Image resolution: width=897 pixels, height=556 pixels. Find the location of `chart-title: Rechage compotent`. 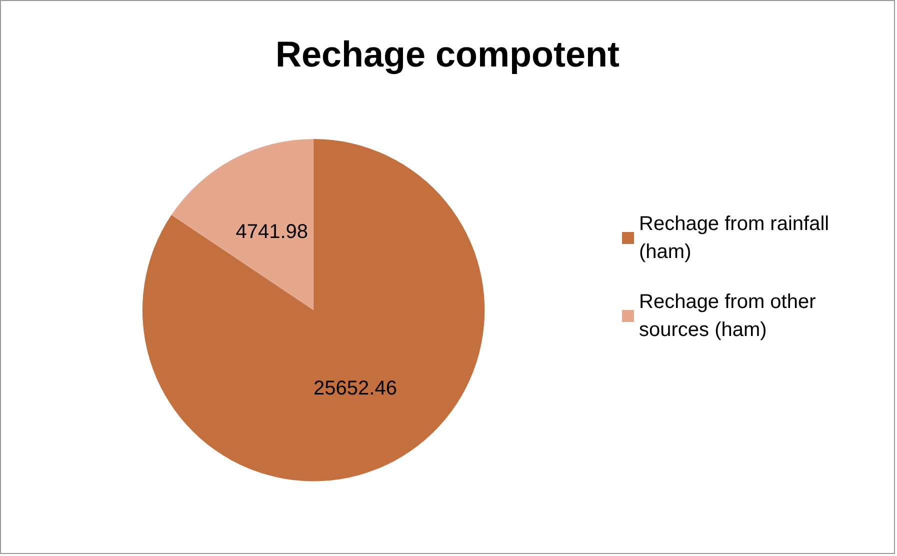

chart-title: Rechage compotent is located at coordinates (447, 54).